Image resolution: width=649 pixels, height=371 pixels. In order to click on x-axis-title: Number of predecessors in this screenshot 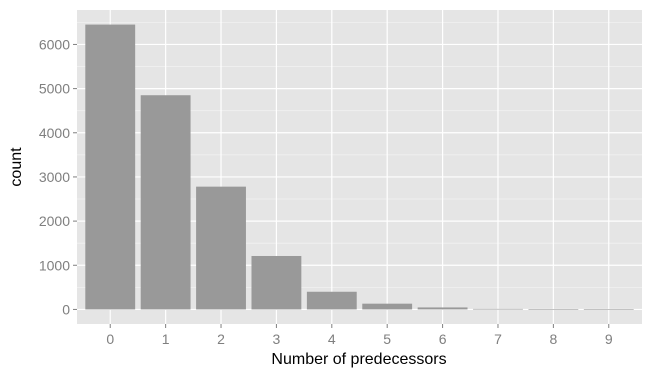, I will do `click(358, 359)`.